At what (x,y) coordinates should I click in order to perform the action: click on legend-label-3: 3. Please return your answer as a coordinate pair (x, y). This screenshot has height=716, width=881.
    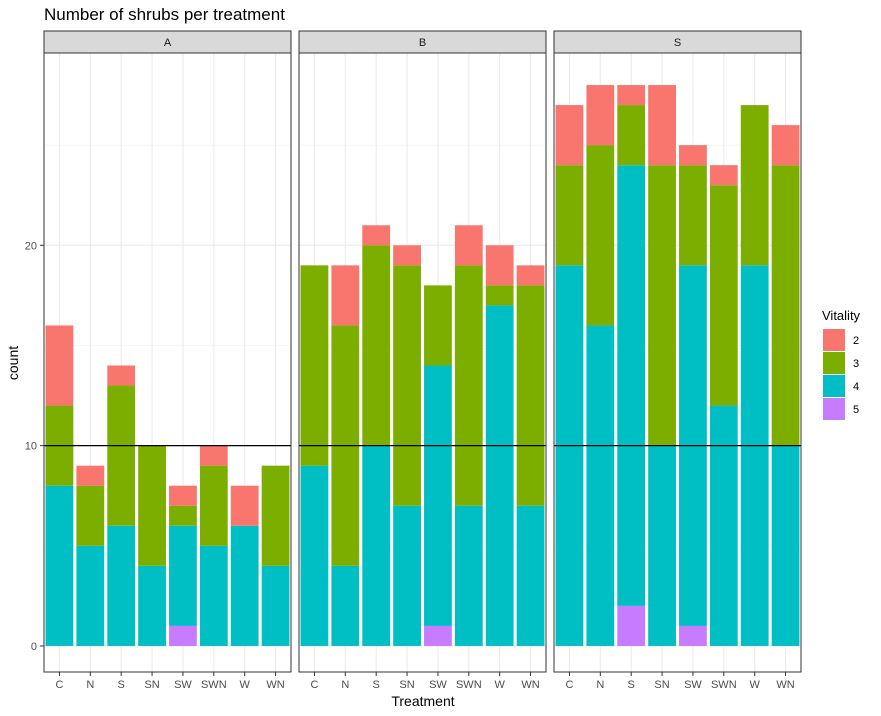
    Looking at the image, I should click on (856, 364).